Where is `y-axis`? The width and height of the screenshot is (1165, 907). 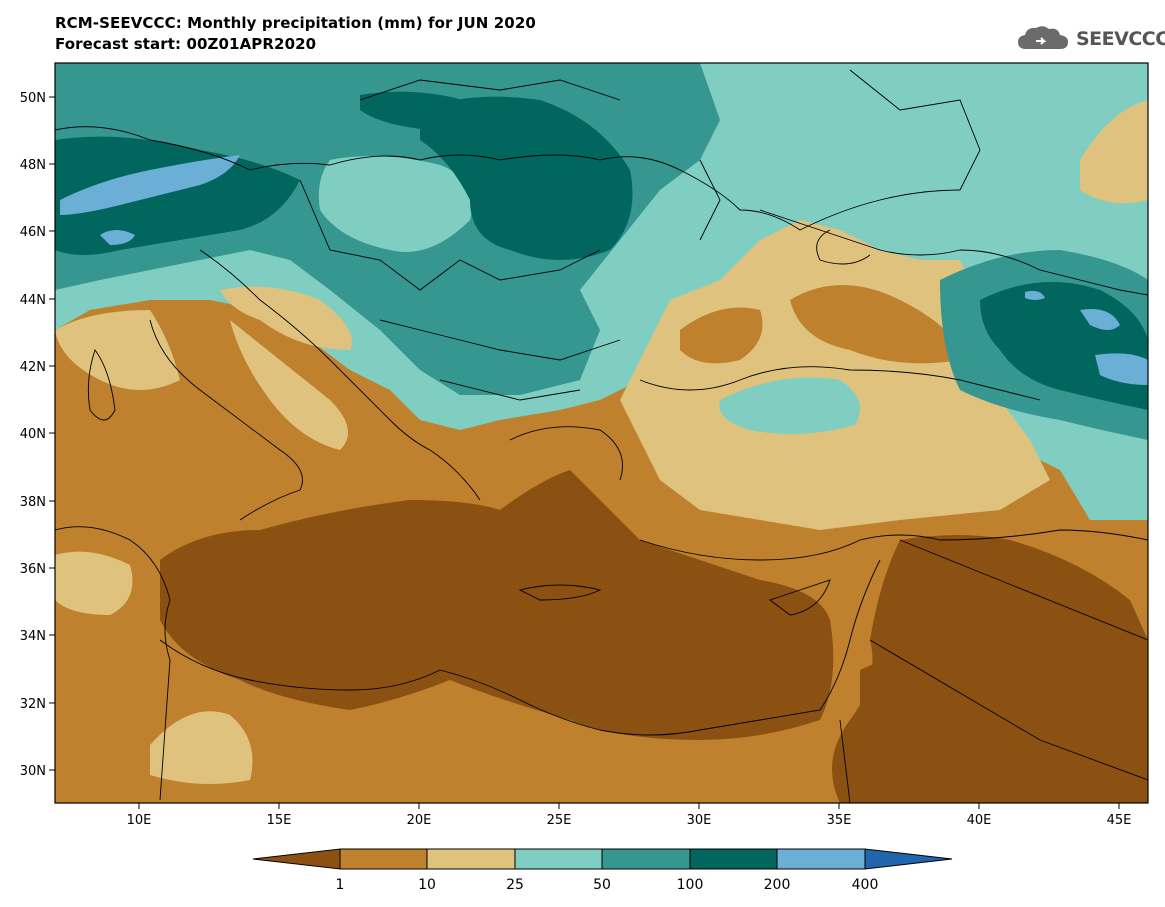 y-axis is located at coordinates (52, 433).